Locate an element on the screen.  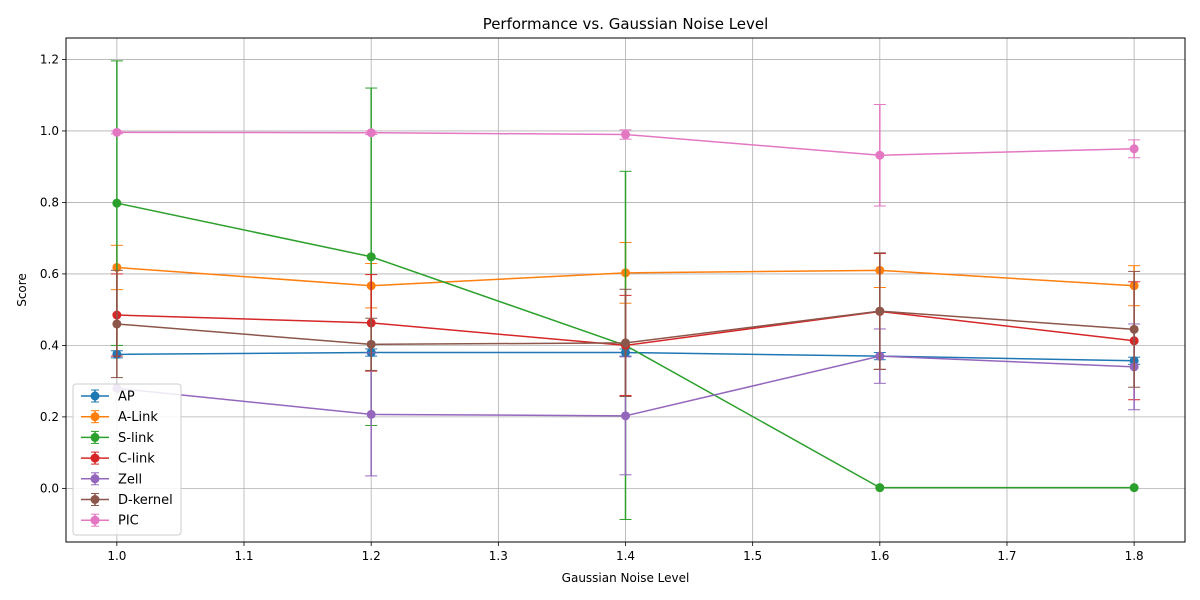
y-tick-label: 0.8 is located at coordinates (49, 202).